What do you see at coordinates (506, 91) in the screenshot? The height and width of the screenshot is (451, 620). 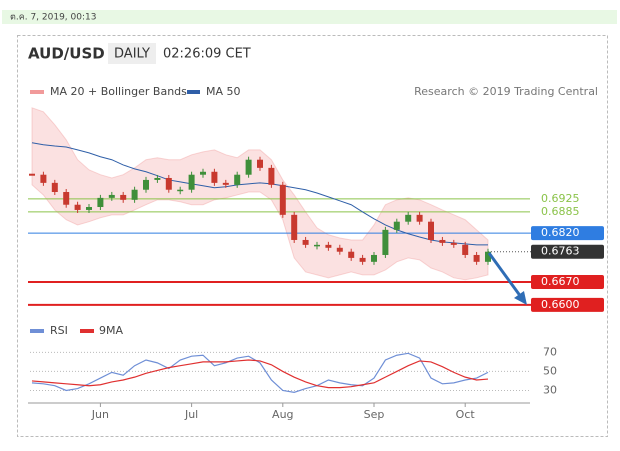 I see `source: Research © 2019 Trading Central` at bounding box center [506, 91].